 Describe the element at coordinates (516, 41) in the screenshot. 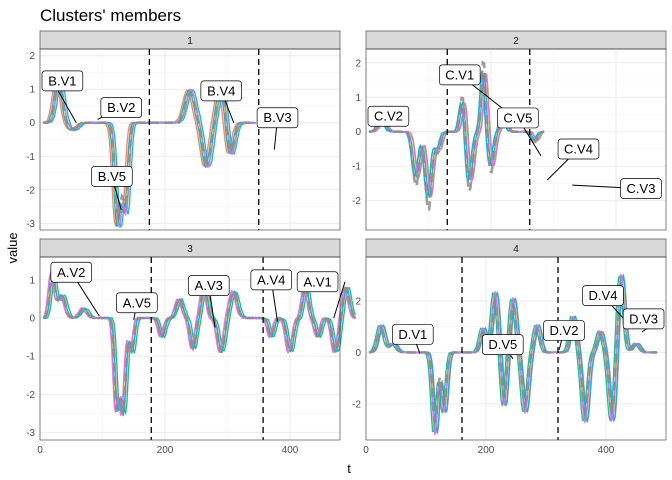

I see `facet-strip-label: 2` at that location.